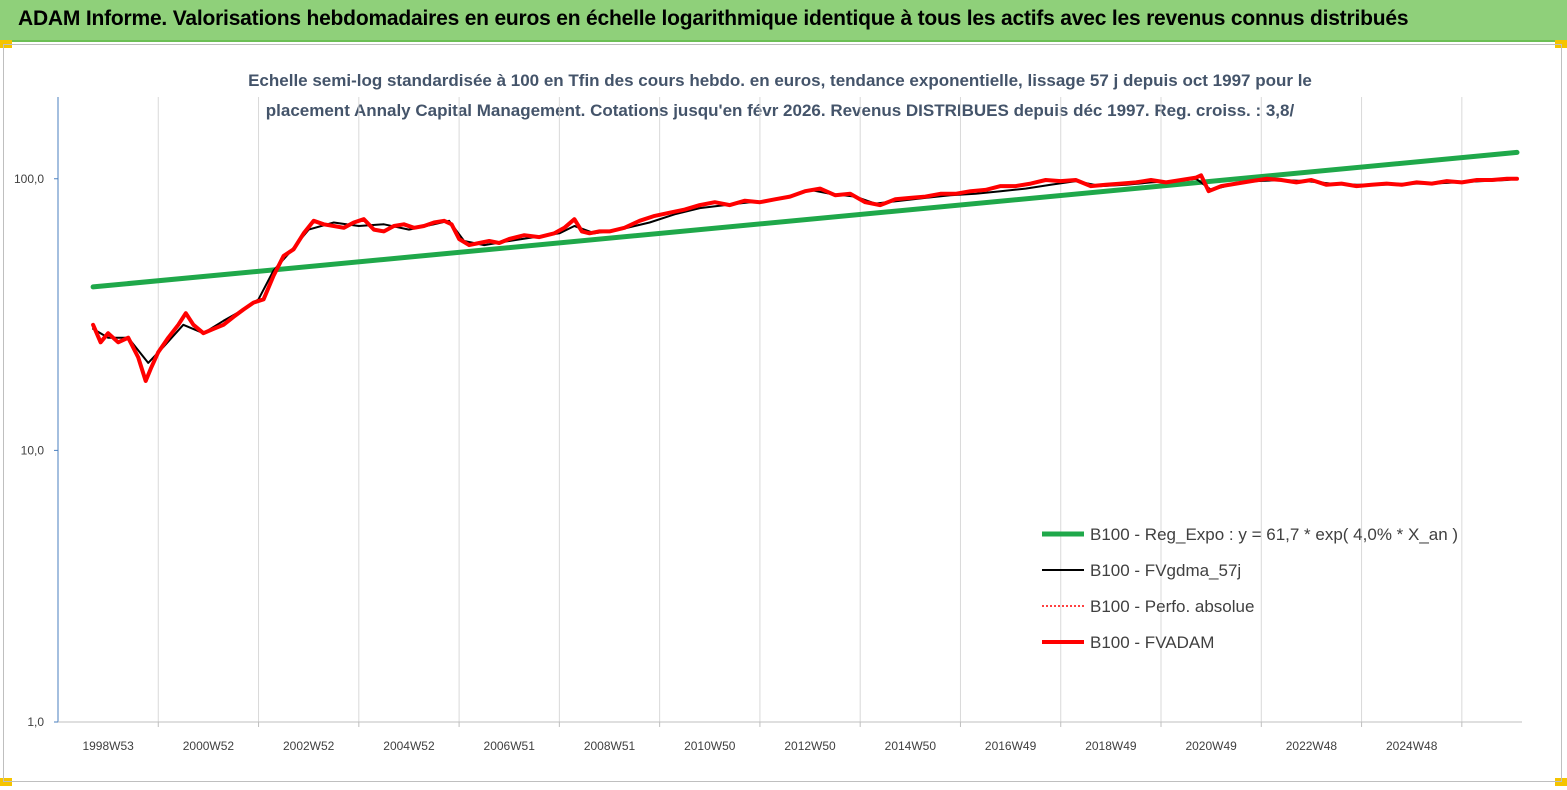 This screenshot has height=790, width=1567. I want to click on y-tick-label: 100,0, so click(29, 179).